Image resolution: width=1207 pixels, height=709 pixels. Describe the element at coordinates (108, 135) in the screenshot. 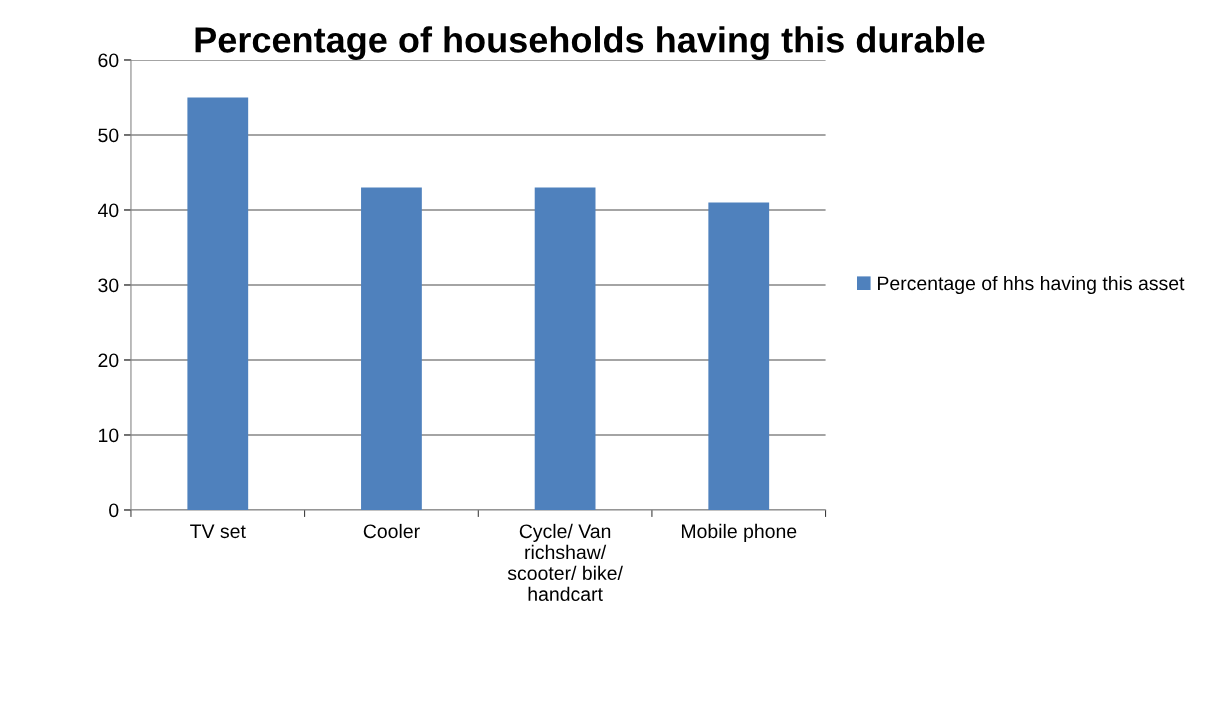

I see `y-tick-label: 50` at that location.